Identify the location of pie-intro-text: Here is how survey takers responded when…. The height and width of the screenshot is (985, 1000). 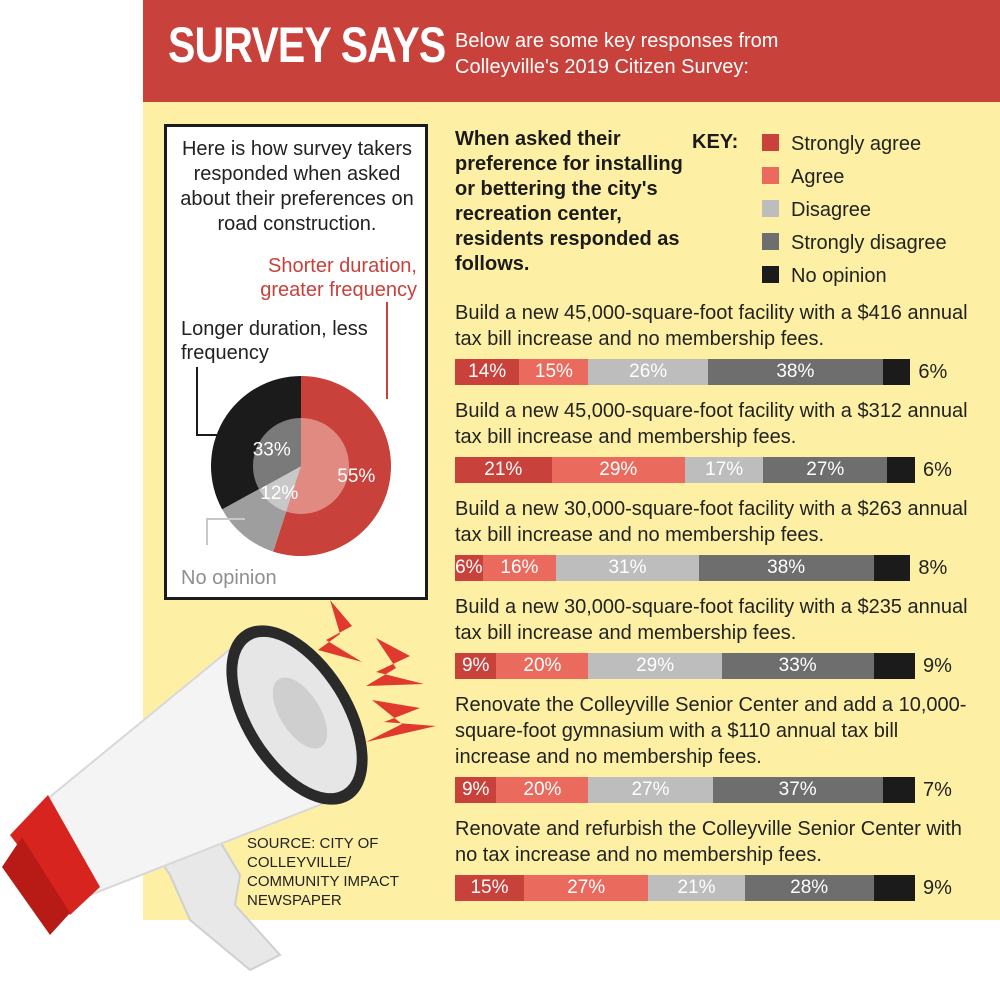
(297, 186).